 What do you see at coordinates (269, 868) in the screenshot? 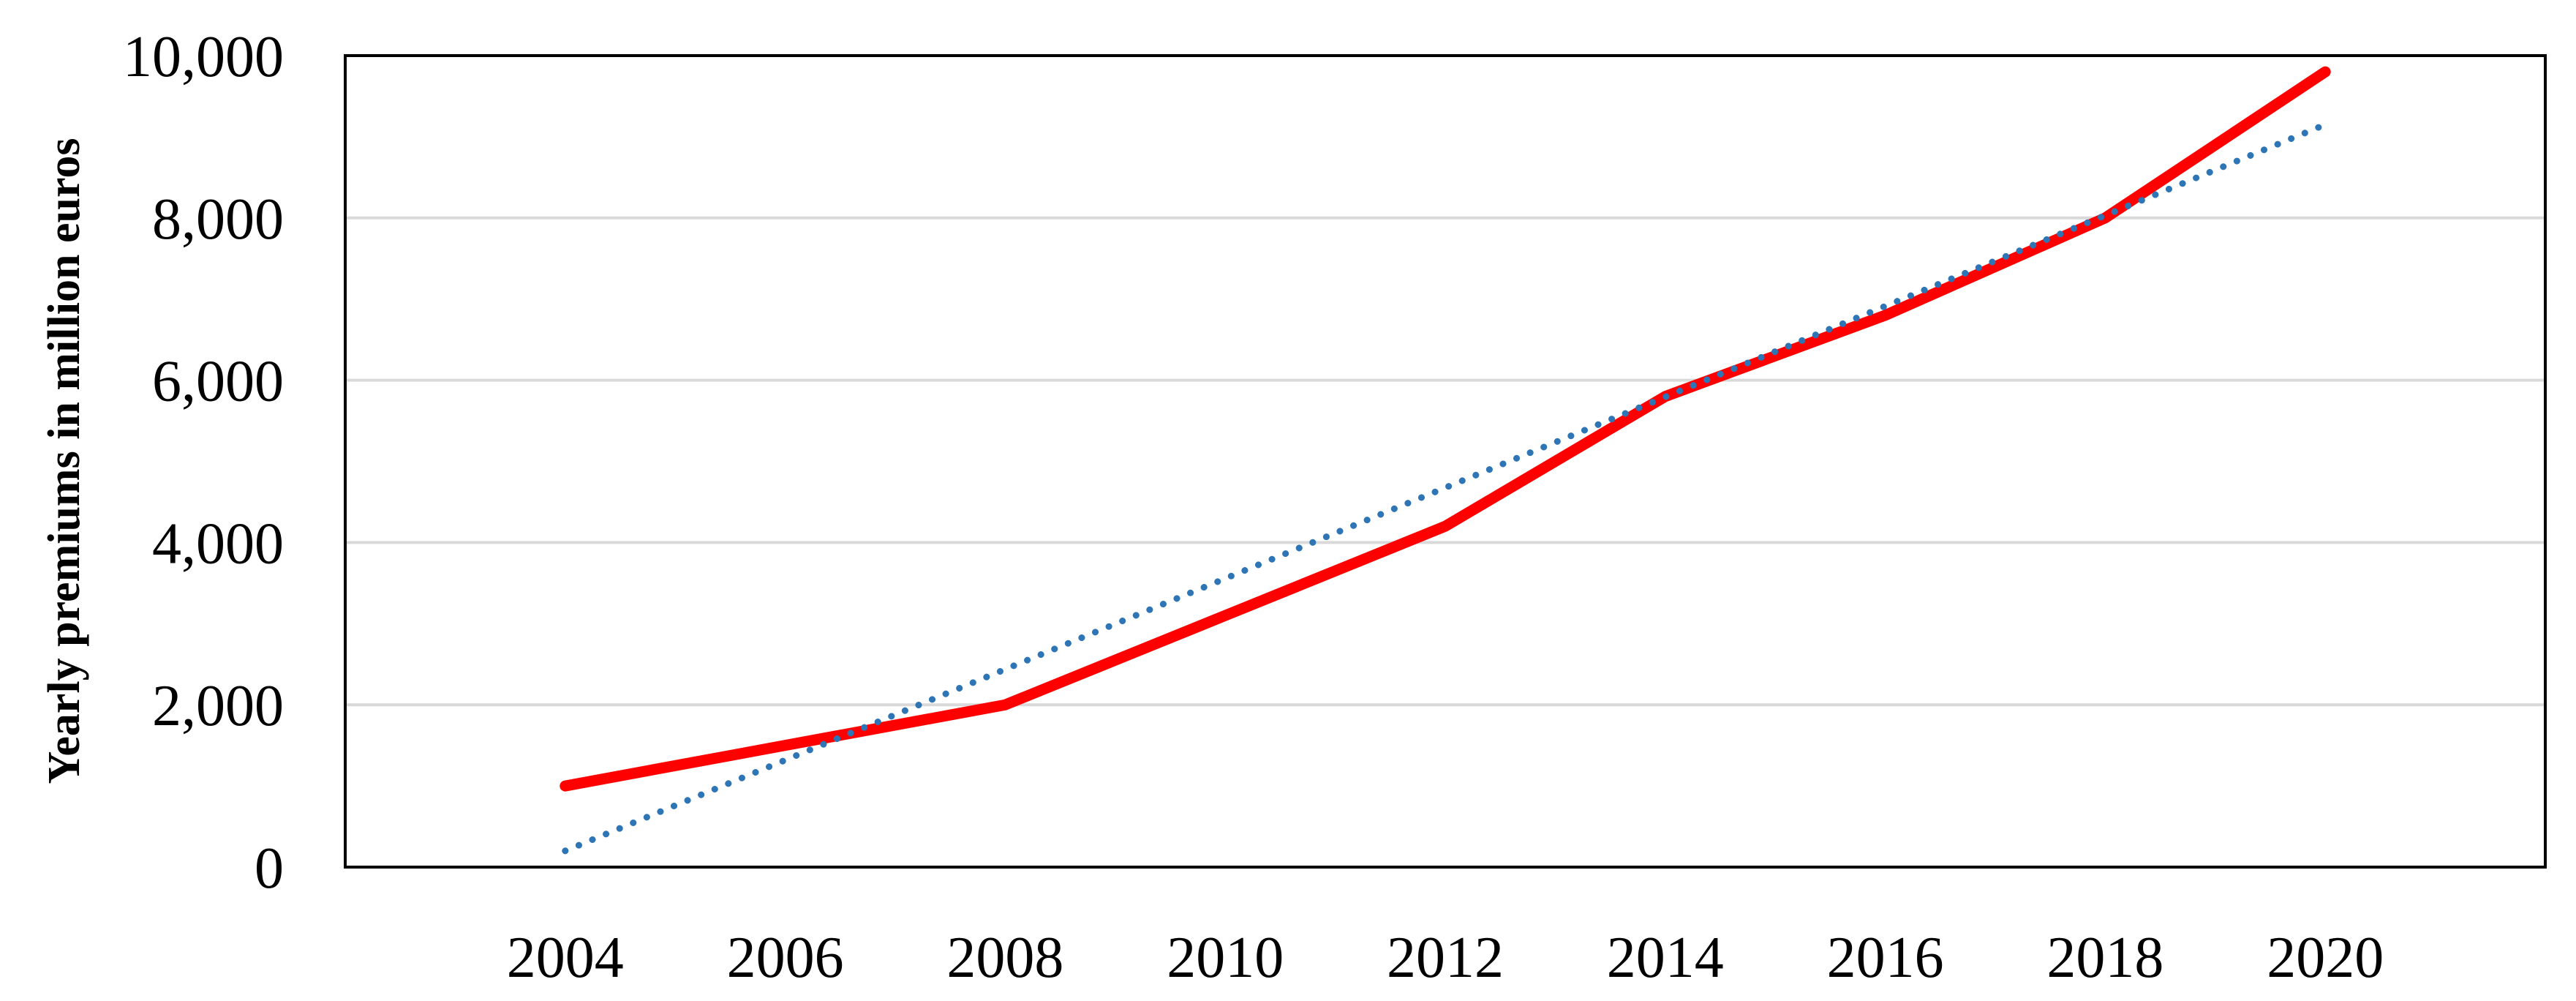
I see `y-tick-label: 0` at bounding box center [269, 868].